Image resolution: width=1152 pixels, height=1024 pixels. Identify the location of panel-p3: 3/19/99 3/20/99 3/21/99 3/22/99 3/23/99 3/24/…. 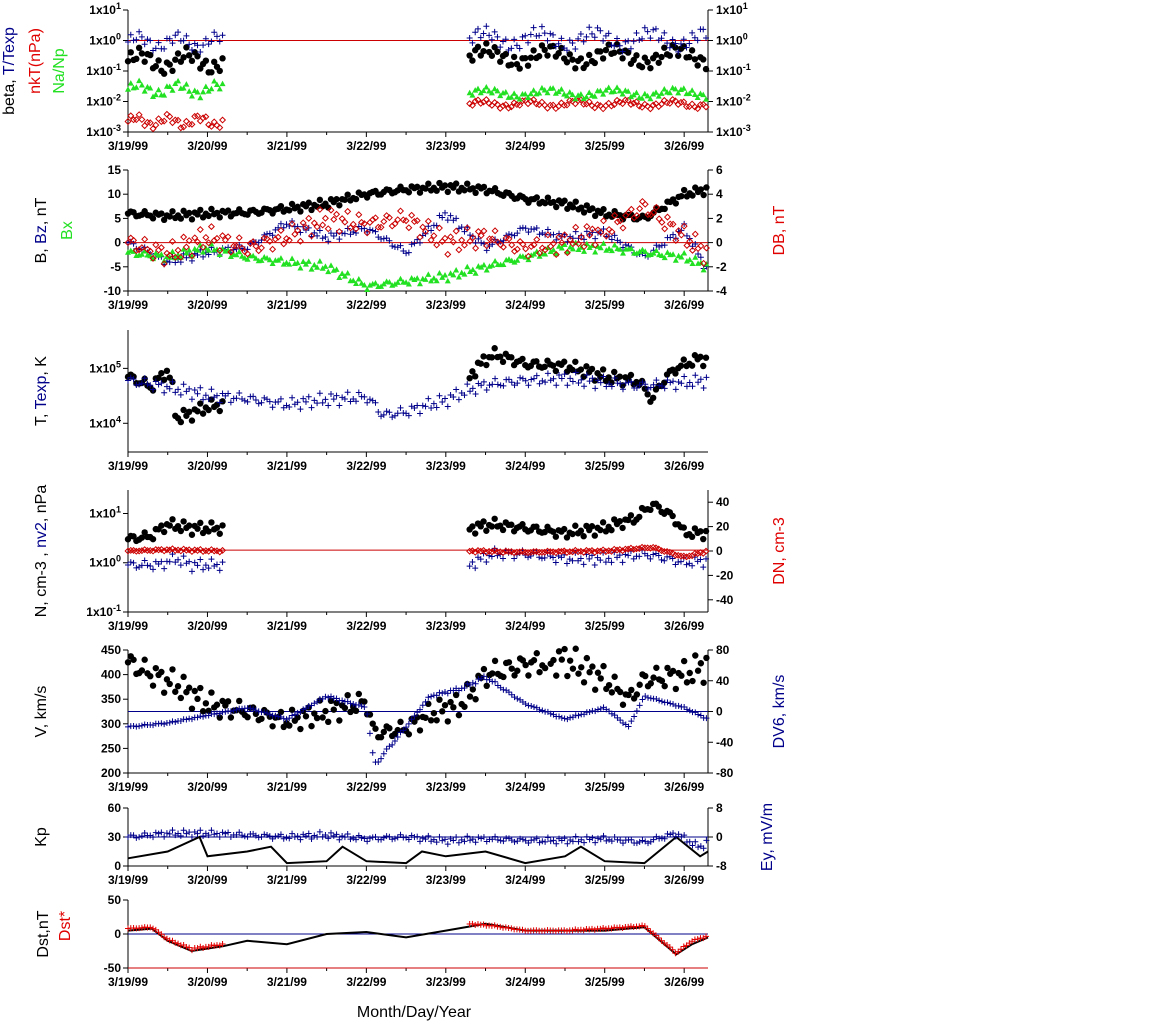
(371, 401).